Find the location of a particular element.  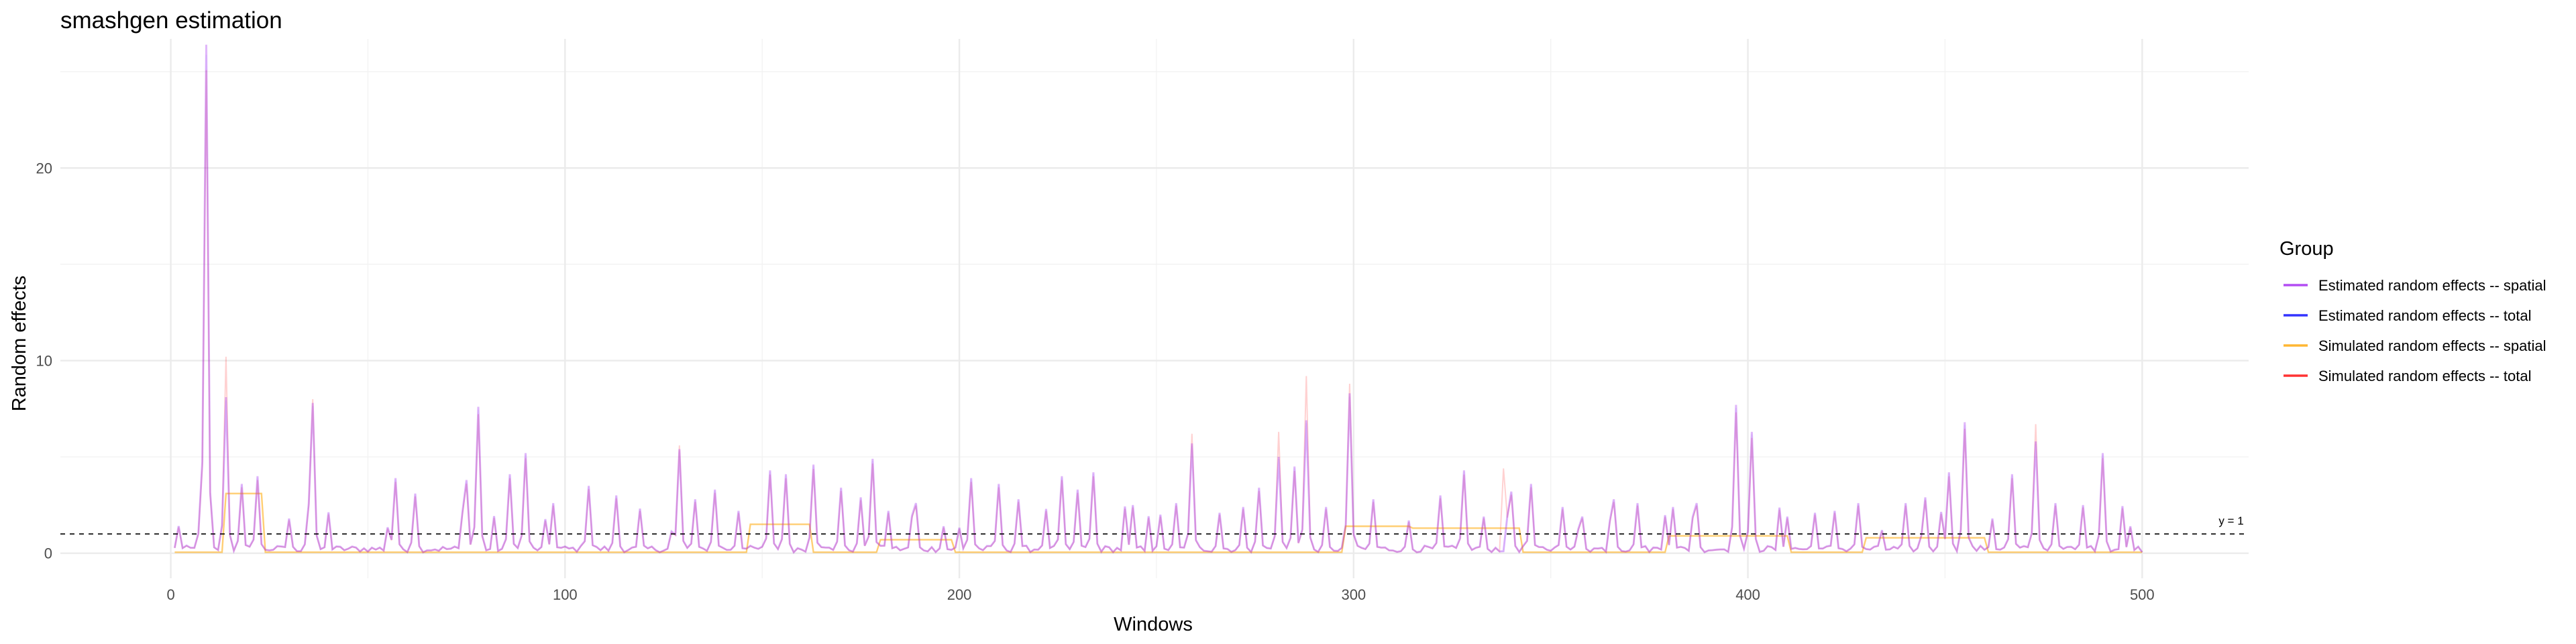

x-tick-label: 0 is located at coordinates (170, 594).